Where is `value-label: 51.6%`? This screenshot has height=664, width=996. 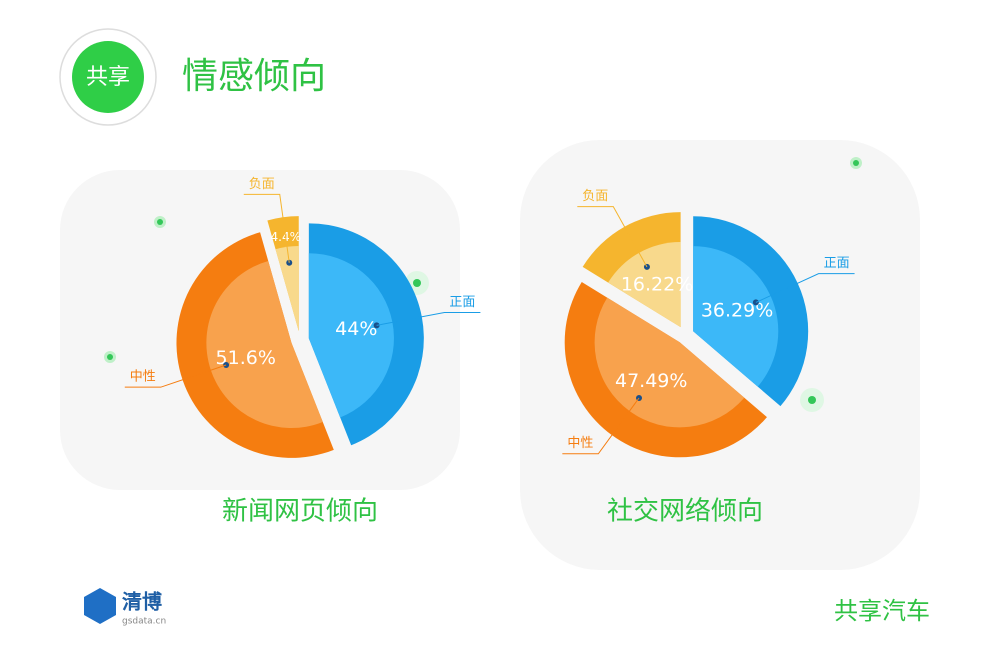
value-label: 51.6% is located at coordinates (246, 358).